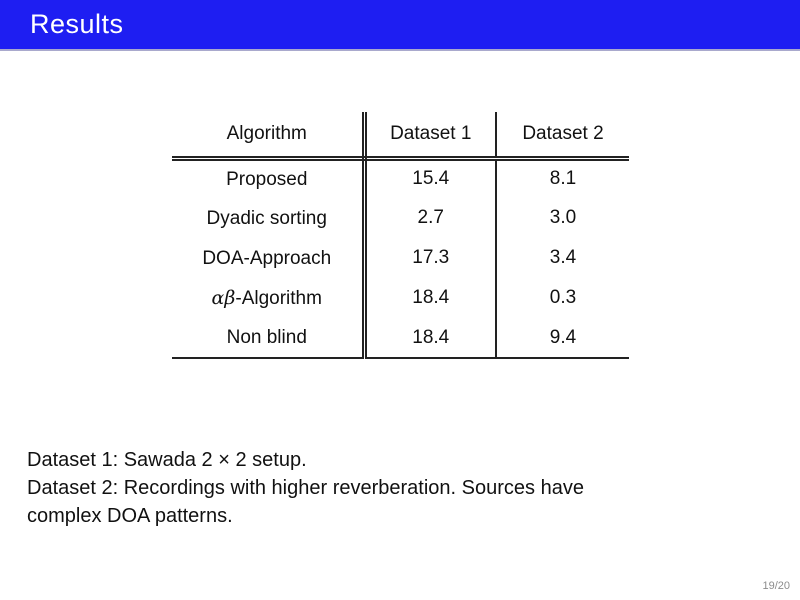 This screenshot has width=800, height=600. What do you see at coordinates (430, 218) in the screenshot?
I see `dataset1-cell: 2.7` at bounding box center [430, 218].